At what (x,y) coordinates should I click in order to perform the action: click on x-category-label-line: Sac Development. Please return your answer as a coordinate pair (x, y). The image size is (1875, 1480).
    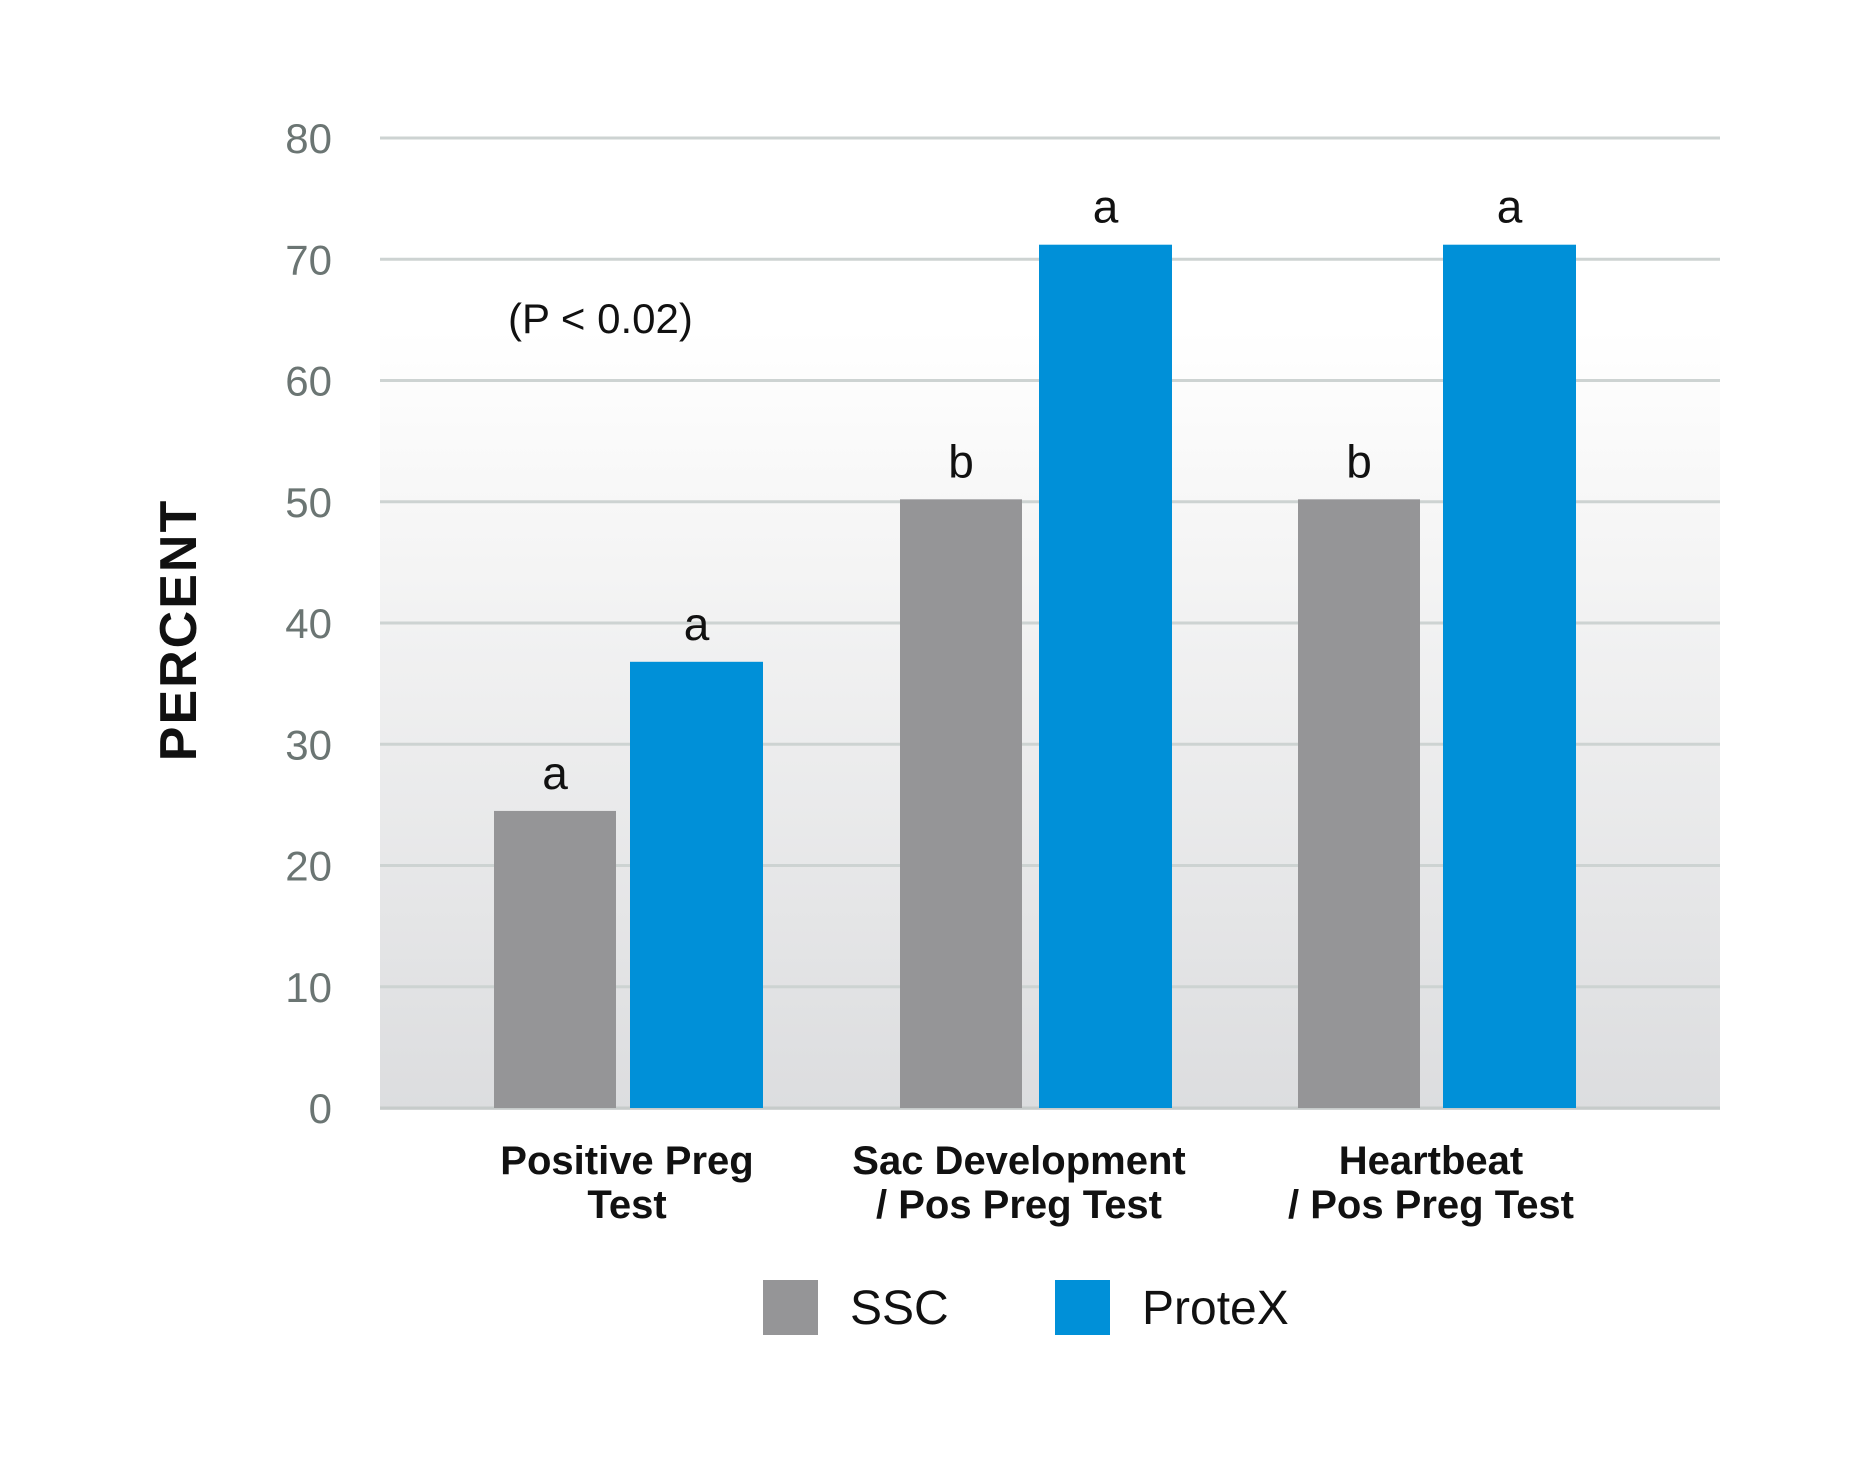
    Looking at the image, I should click on (1018, 1161).